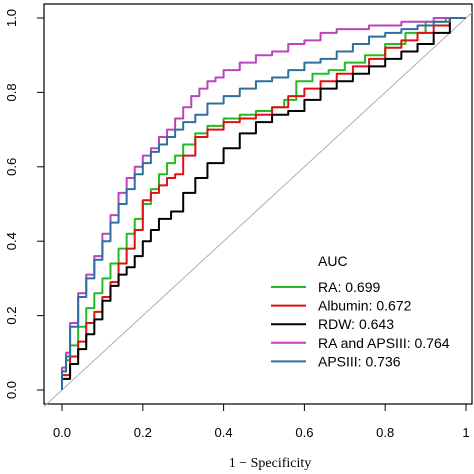  What do you see at coordinates (143, 432) in the screenshot?
I see `x-tick-label: 0.2` at bounding box center [143, 432].